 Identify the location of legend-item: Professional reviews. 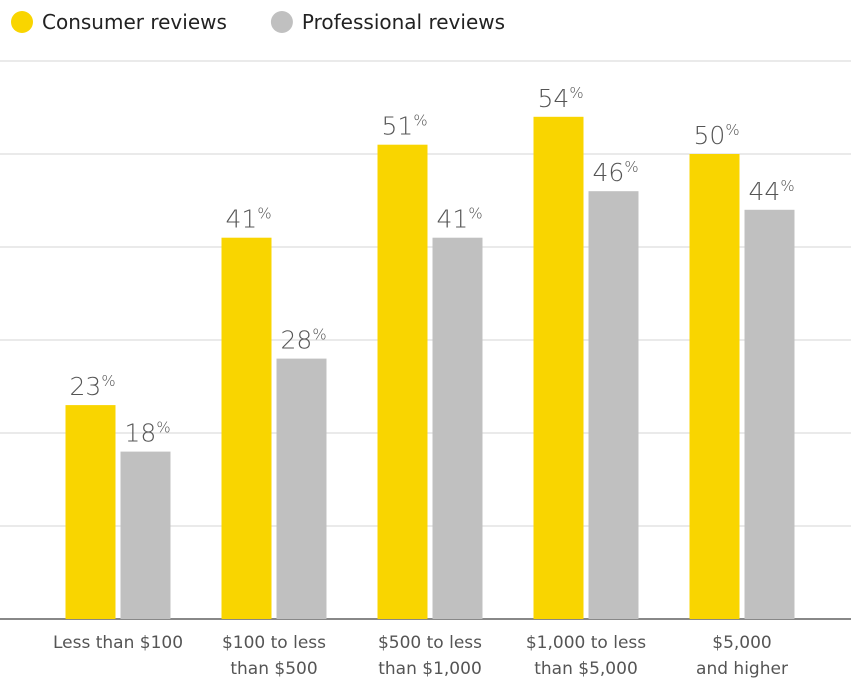
(387, 22).